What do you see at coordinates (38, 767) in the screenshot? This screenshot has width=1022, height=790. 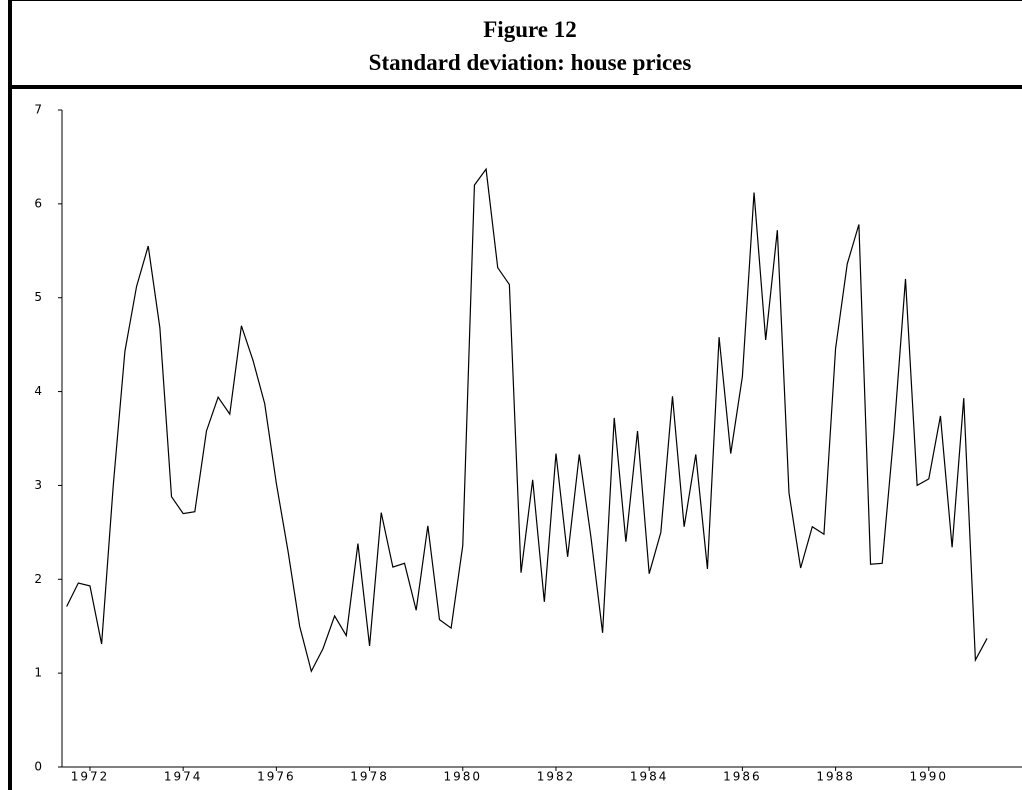 I see `y-tick-label: 0` at bounding box center [38, 767].